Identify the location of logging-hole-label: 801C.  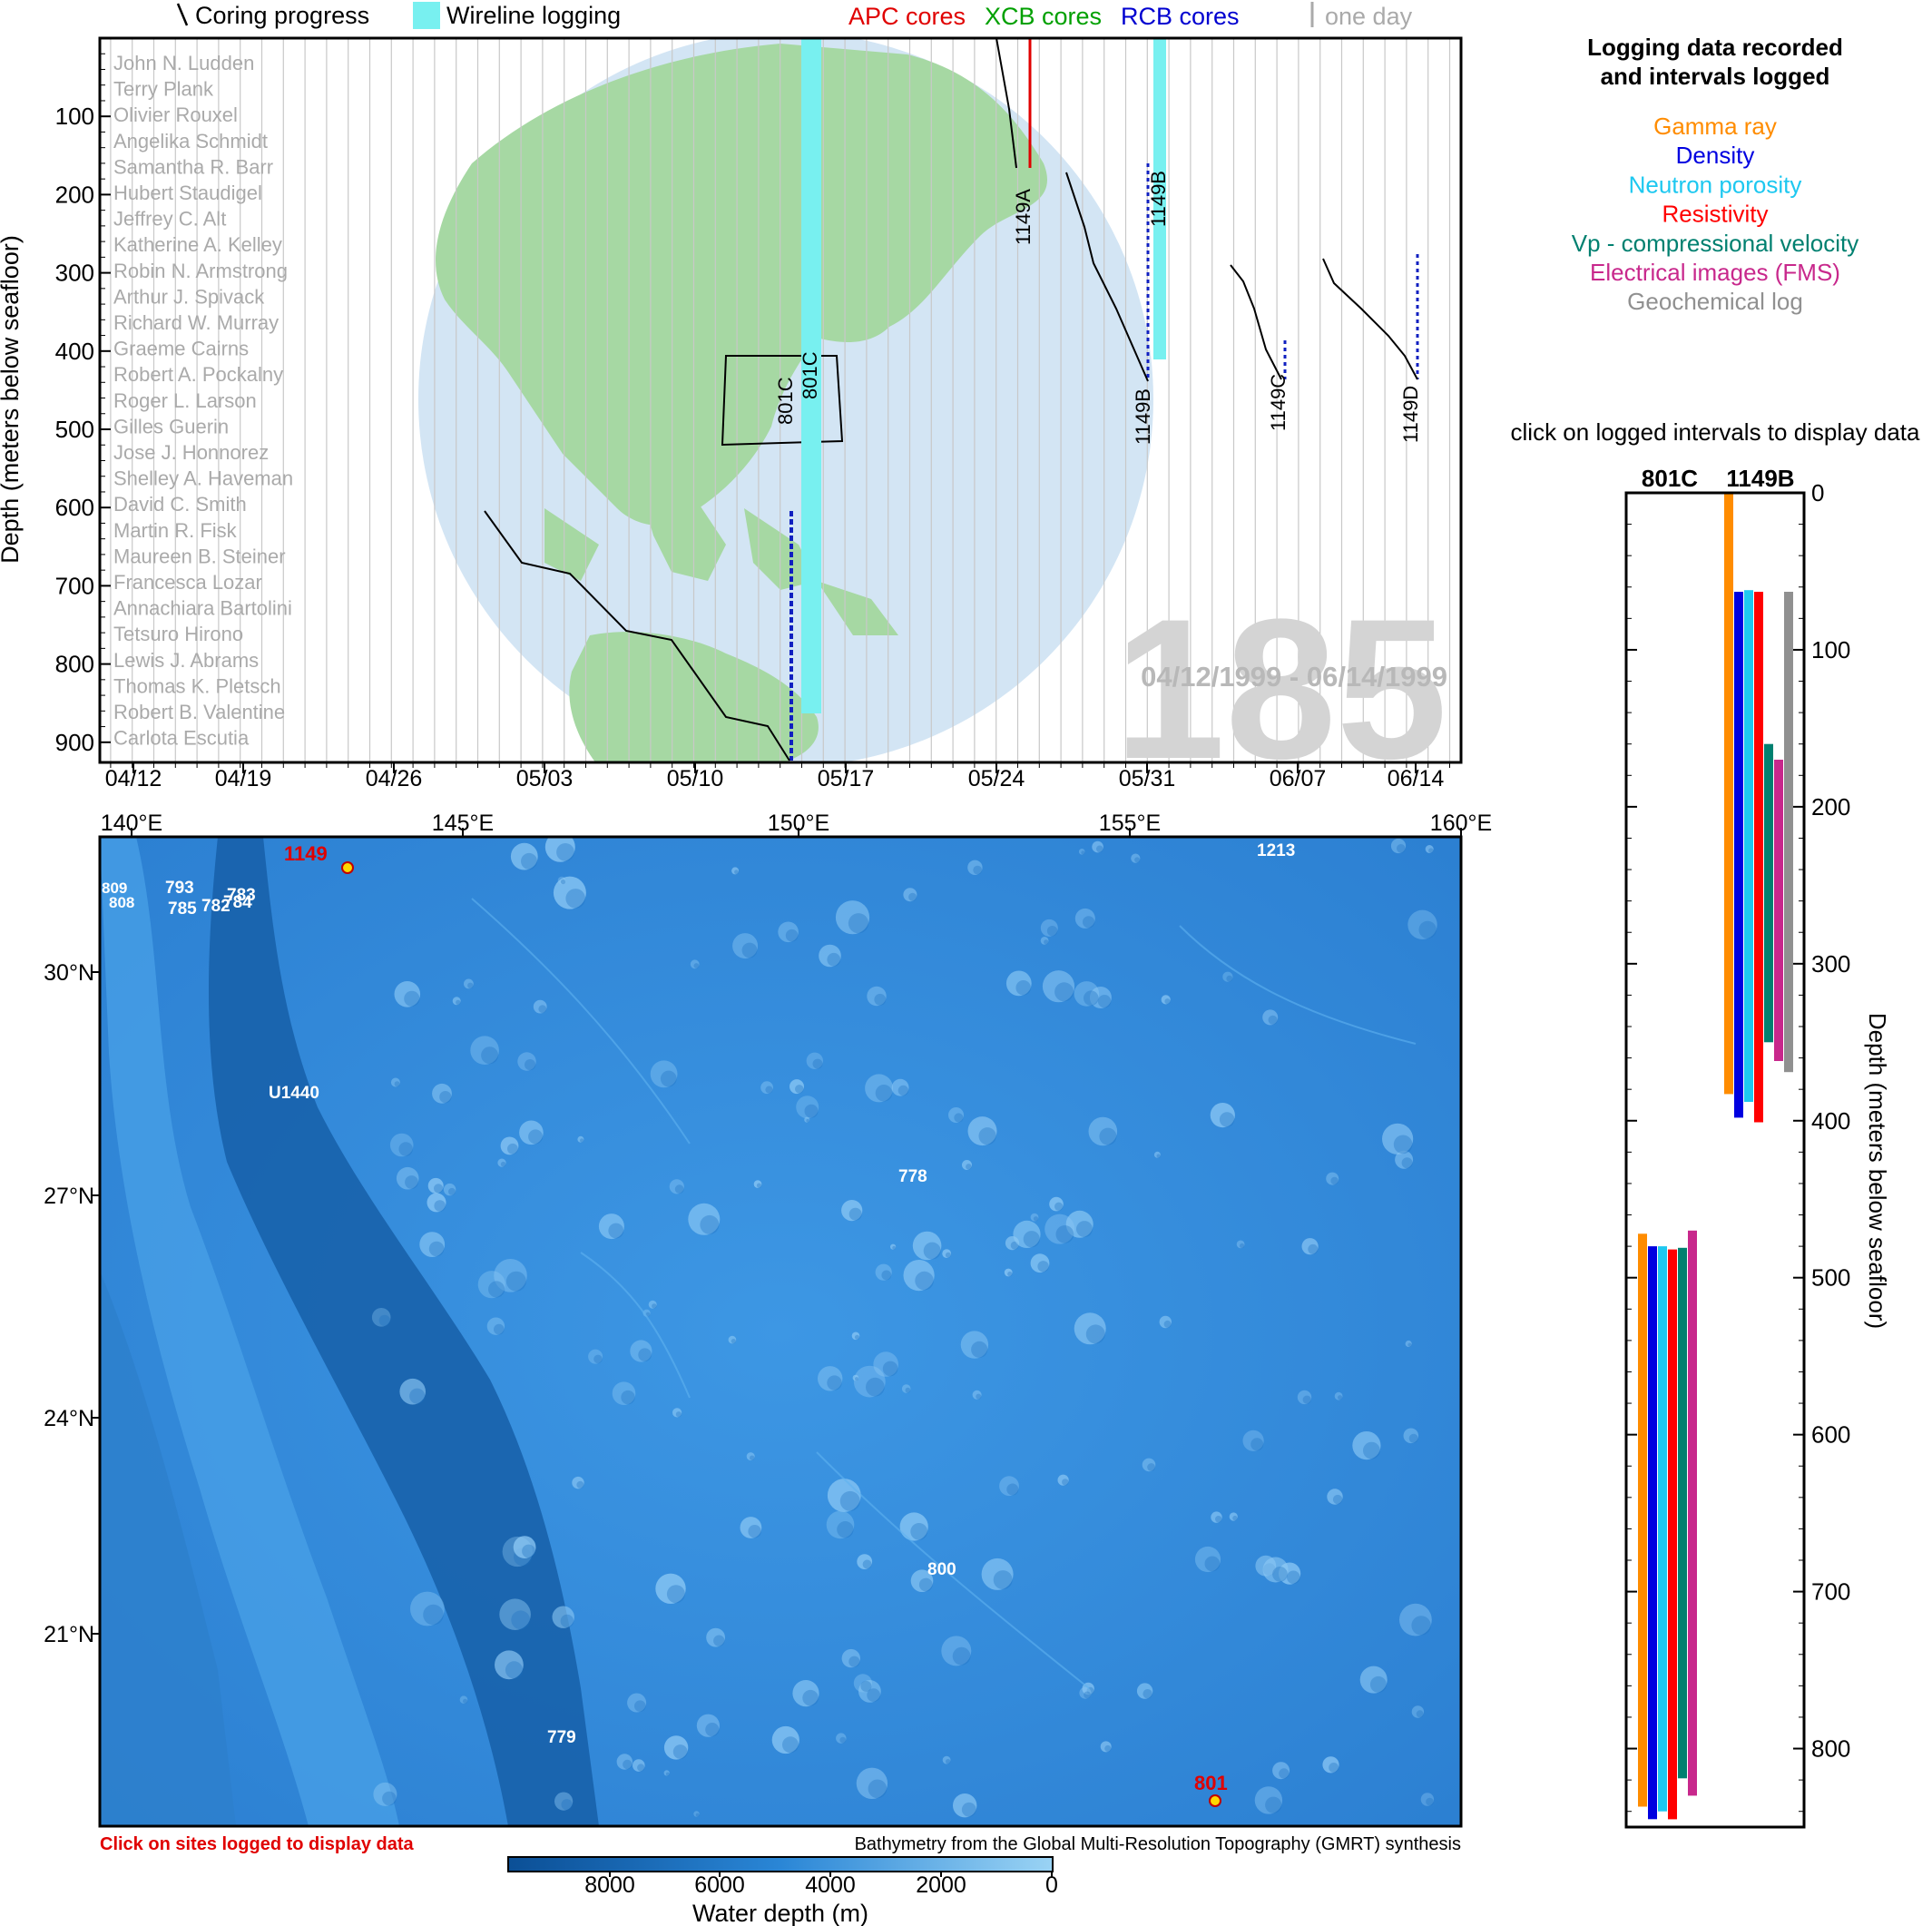
(1670, 478).